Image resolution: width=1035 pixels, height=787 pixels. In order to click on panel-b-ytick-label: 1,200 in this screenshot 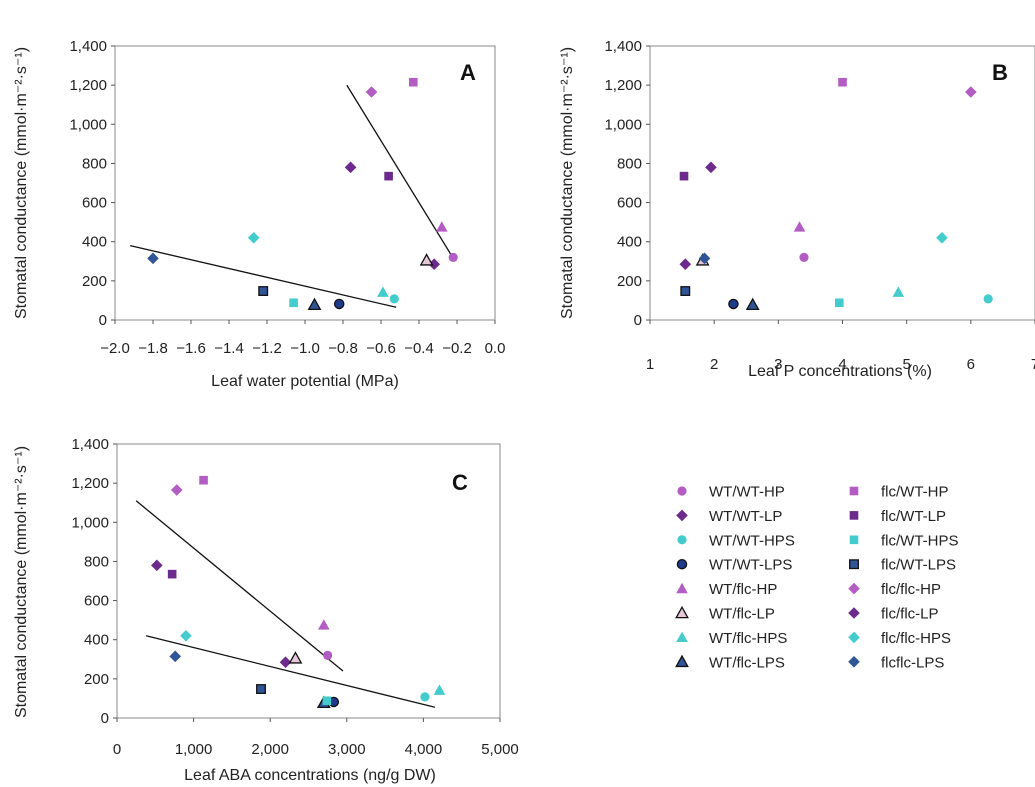, I will do `click(623, 85)`.